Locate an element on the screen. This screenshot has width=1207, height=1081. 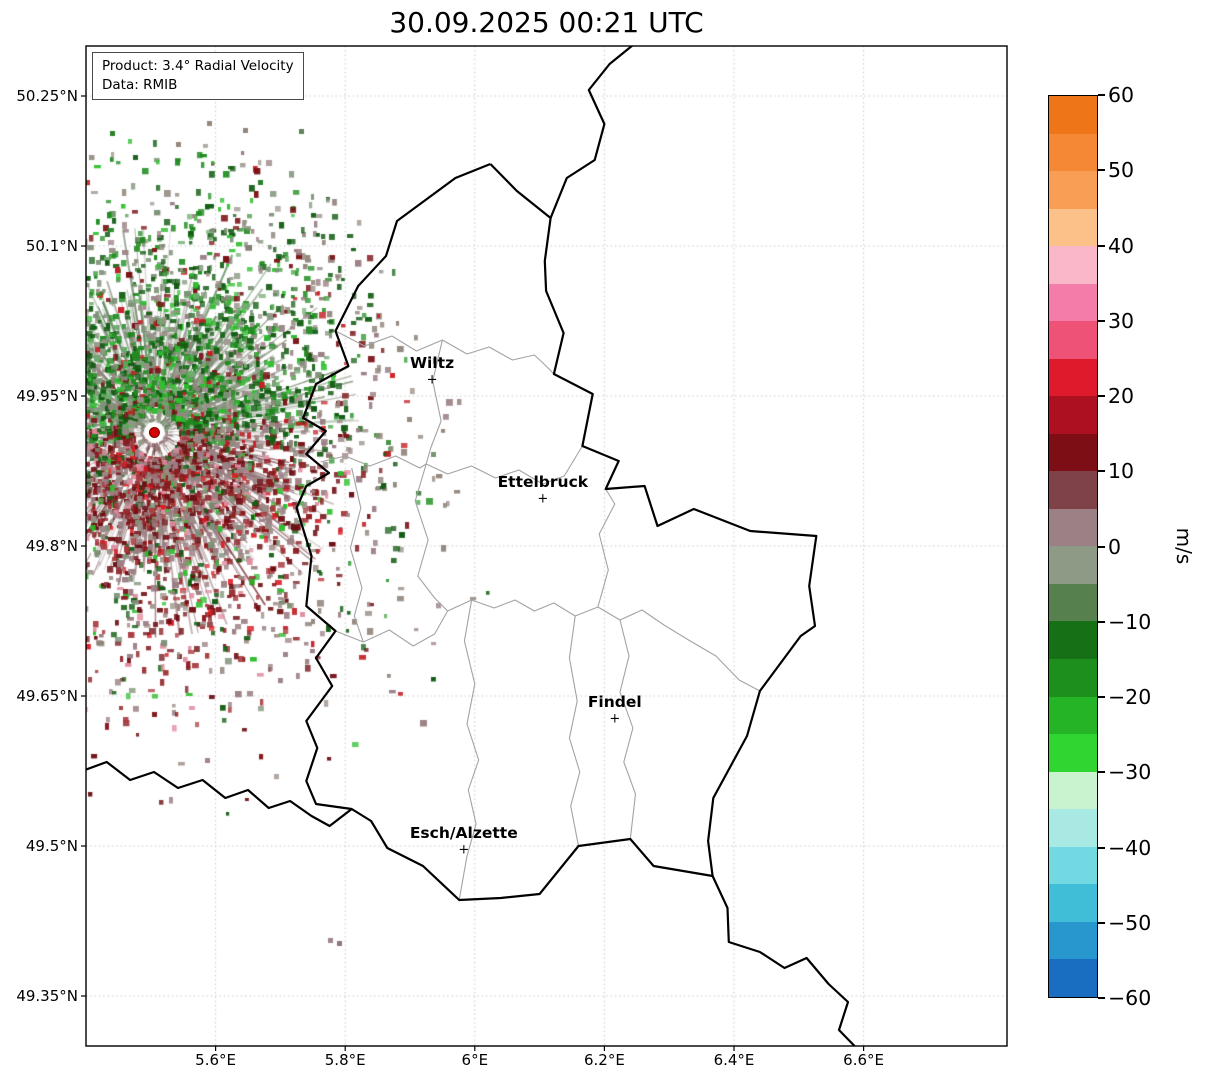
colorbar-tick-label: 50 is located at coordinates (1121, 170).